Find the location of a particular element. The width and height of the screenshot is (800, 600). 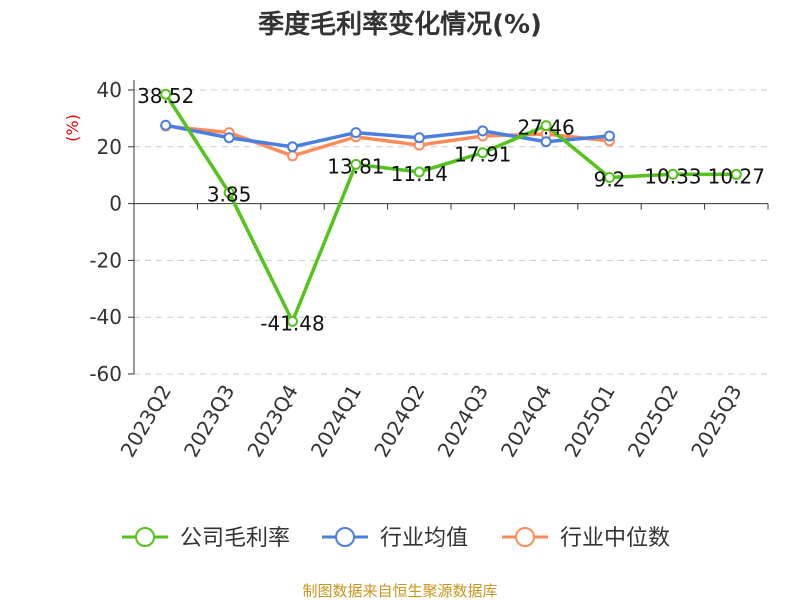

x-tick-label: 2024Q1 is located at coordinates (336, 421).